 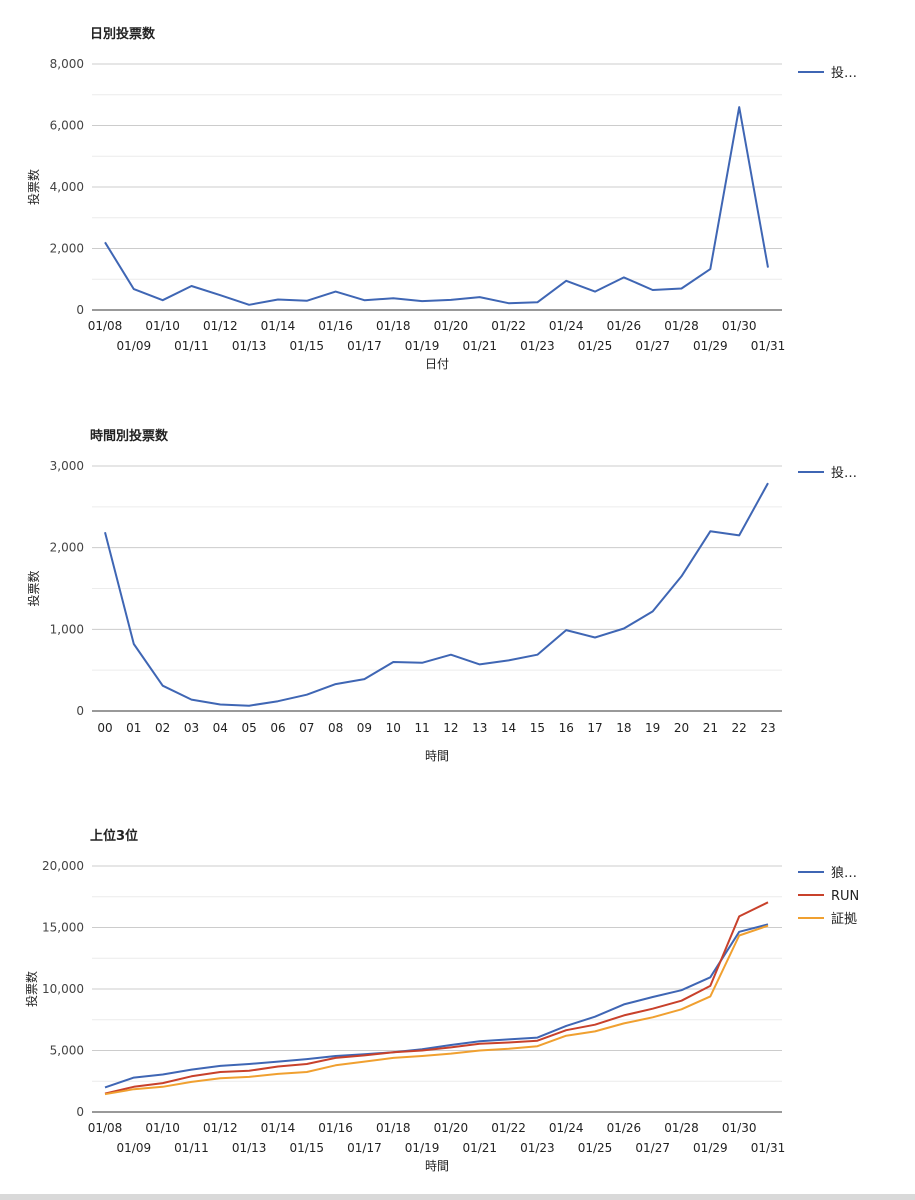 What do you see at coordinates (393, 1128) in the screenshot?
I see `x-tick-label: 01/18` at bounding box center [393, 1128].